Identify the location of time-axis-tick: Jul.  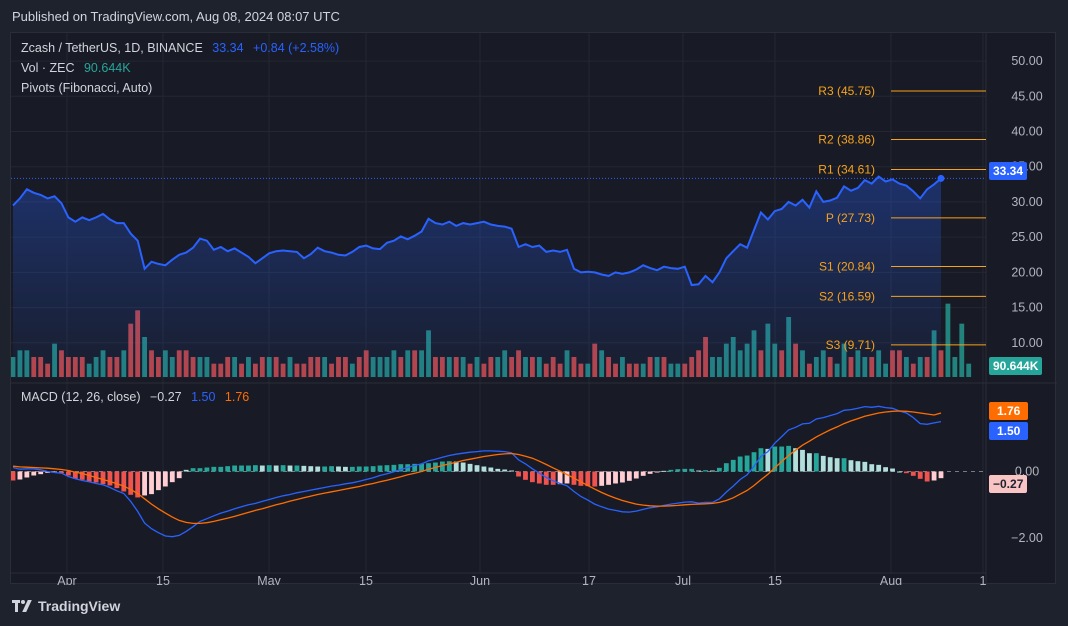
(683, 579).